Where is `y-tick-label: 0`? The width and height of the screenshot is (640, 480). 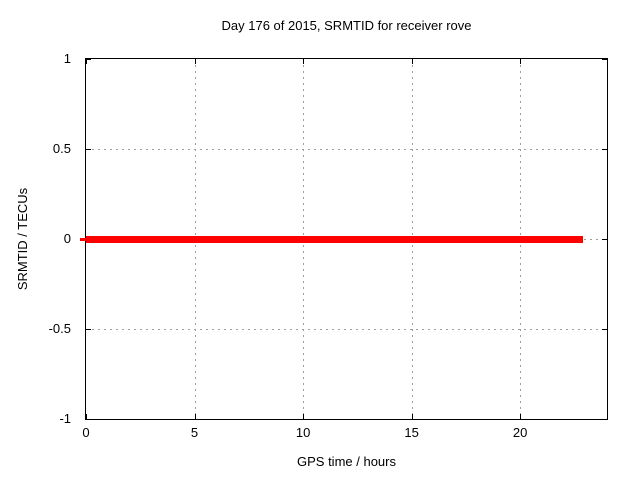 y-tick-label: 0 is located at coordinates (67, 238).